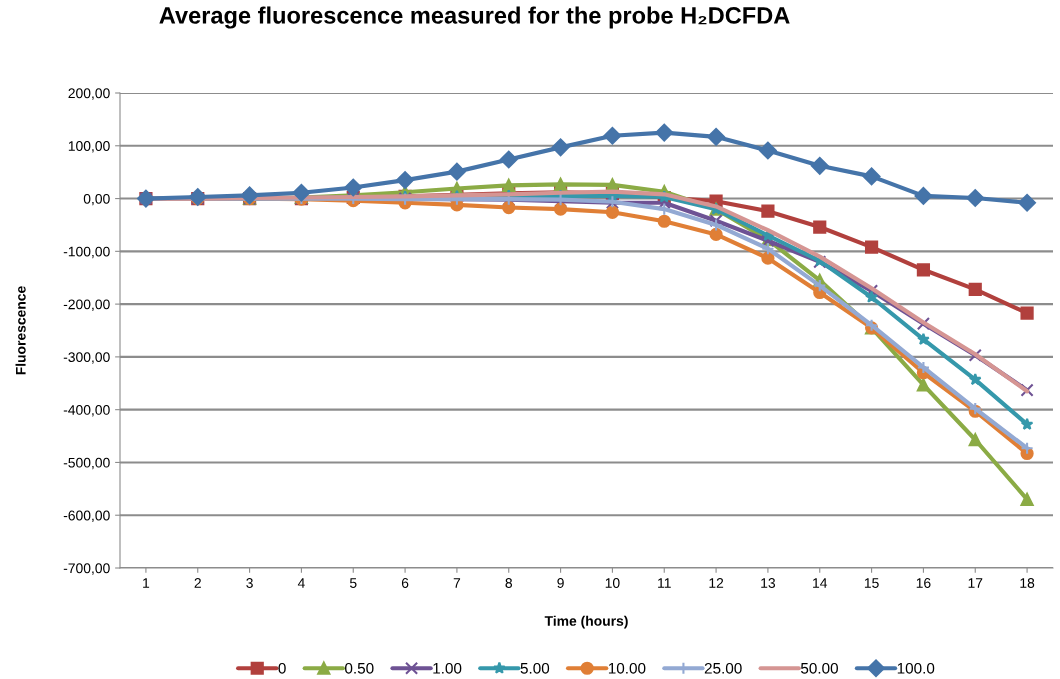 This screenshot has width=1060, height=679. Describe the element at coordinates (457, 583) in the screenshot. I see `x-tick-label: 7` at that location.